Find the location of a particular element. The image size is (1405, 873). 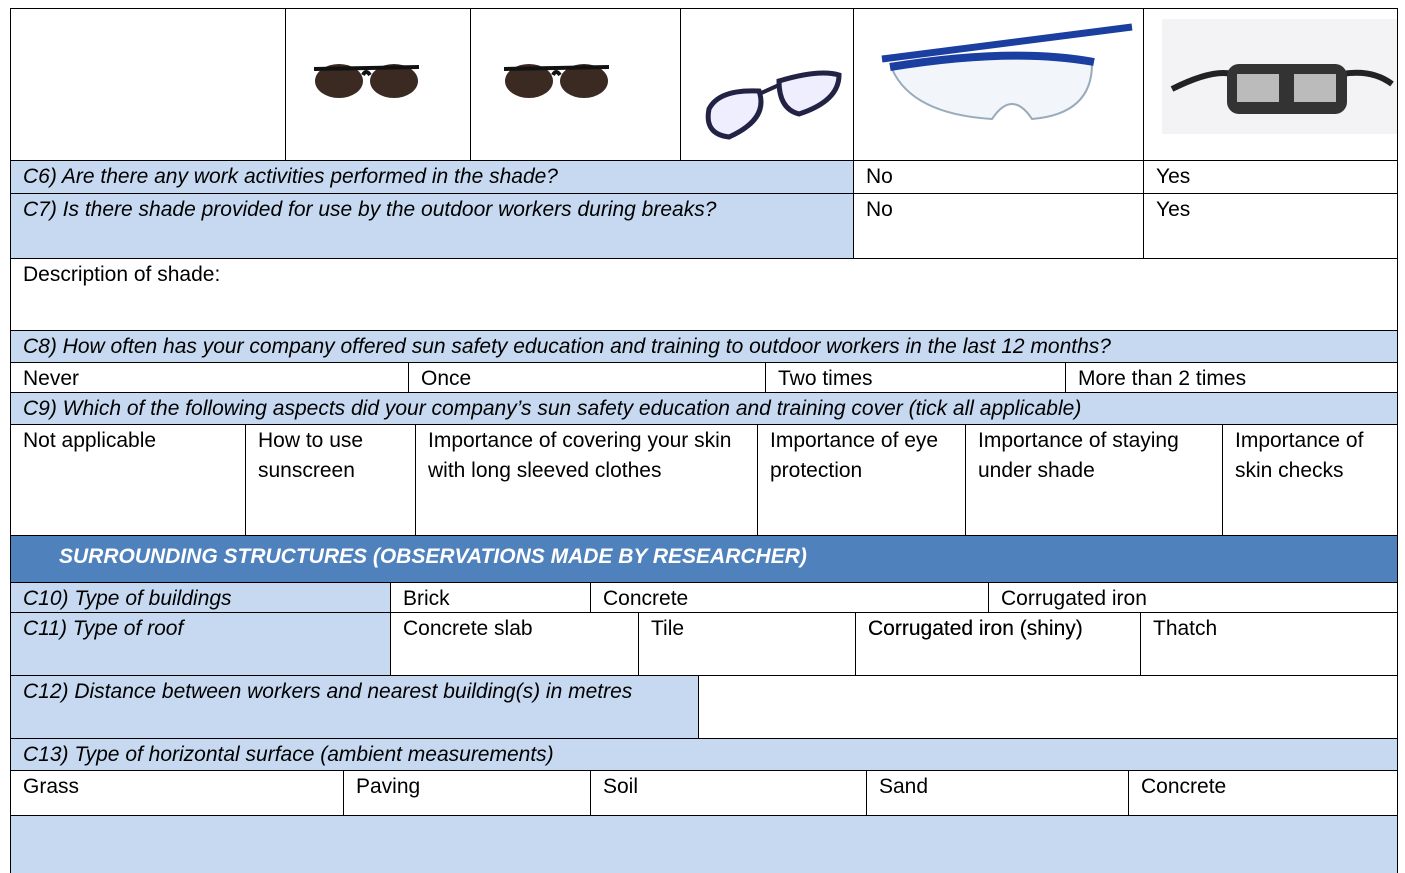

description-cell: Description of shade: is located at coordinates (704, 294).